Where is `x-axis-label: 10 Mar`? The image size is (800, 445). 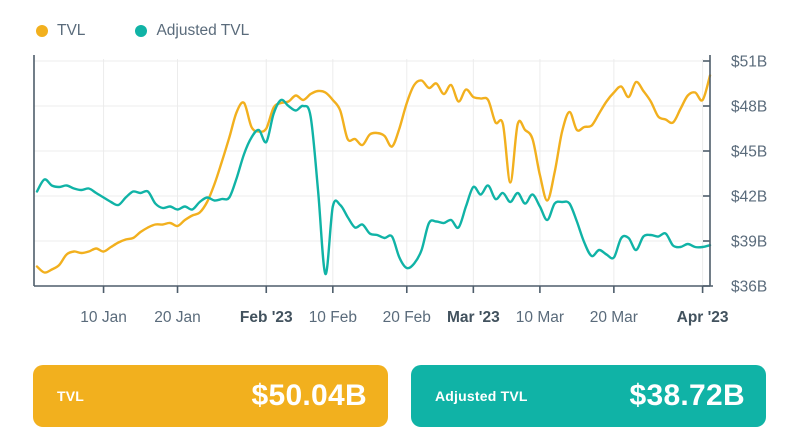
x-axis-label: 10 Mar is located at coordinates (540, 317).